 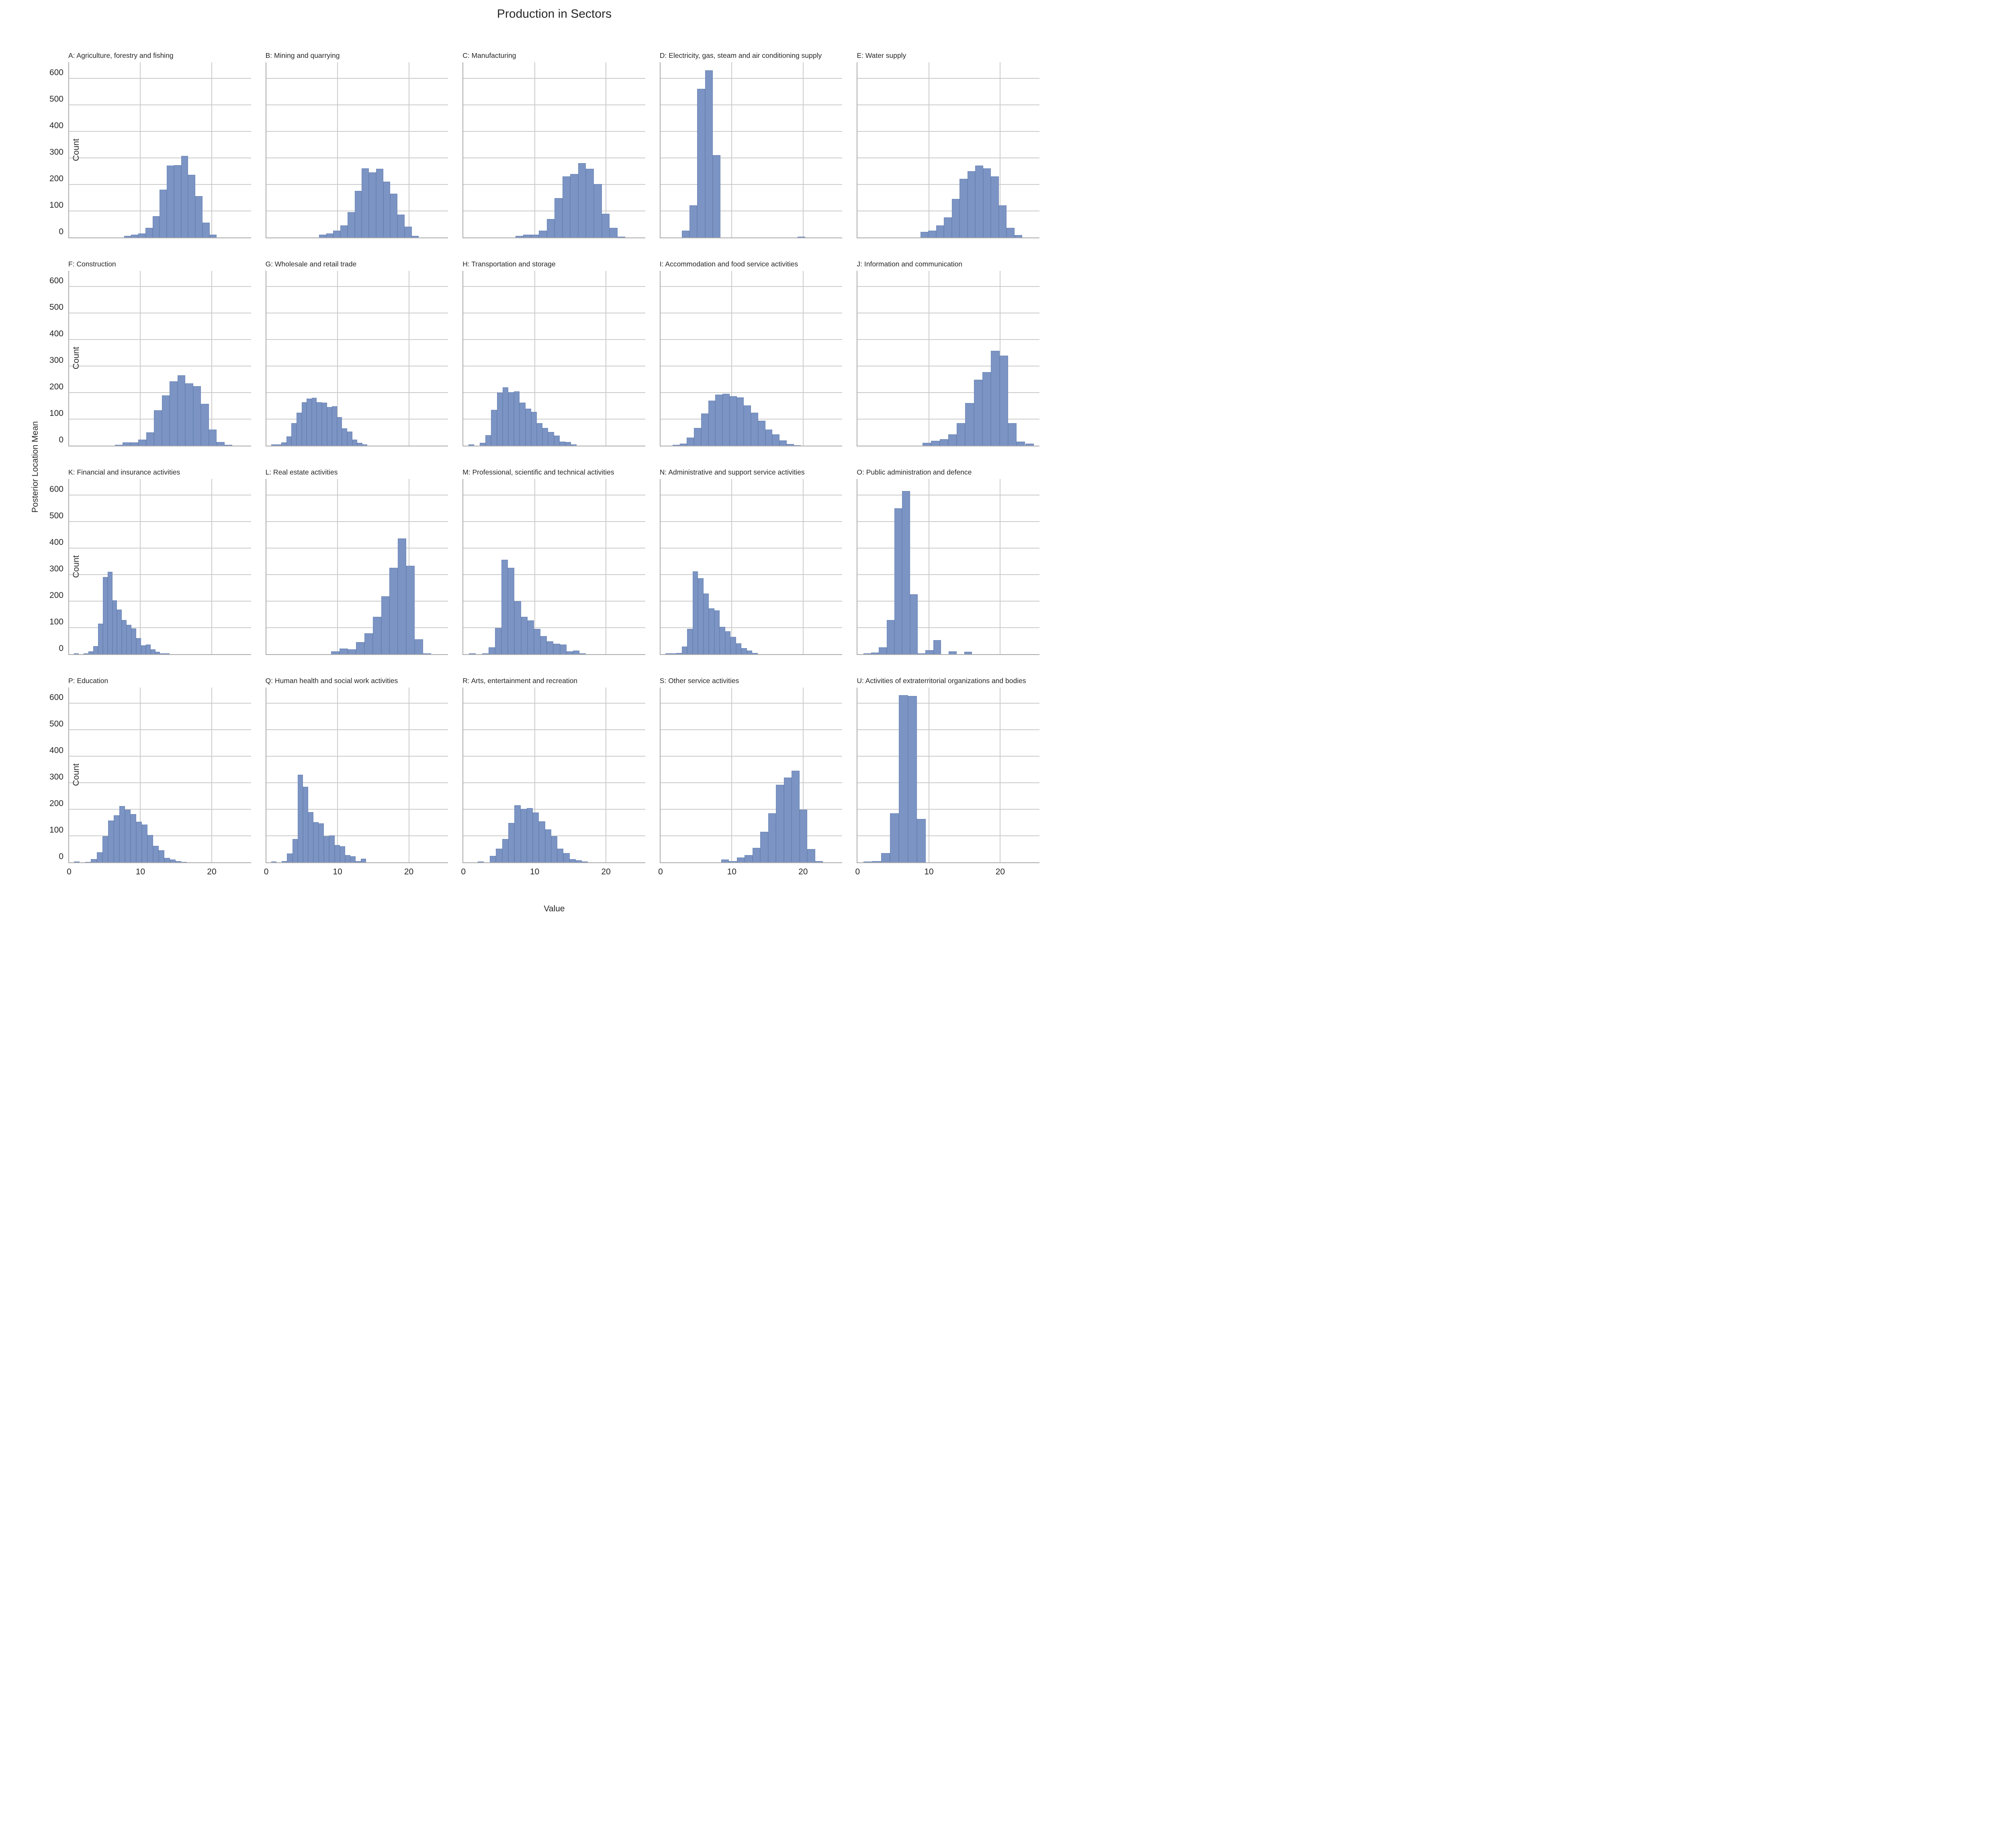 What do you see at coordinates (356, 561) in the screenshot?
I see `subplot-cell: L: Real estate activities` at bounding box center [356, 561].